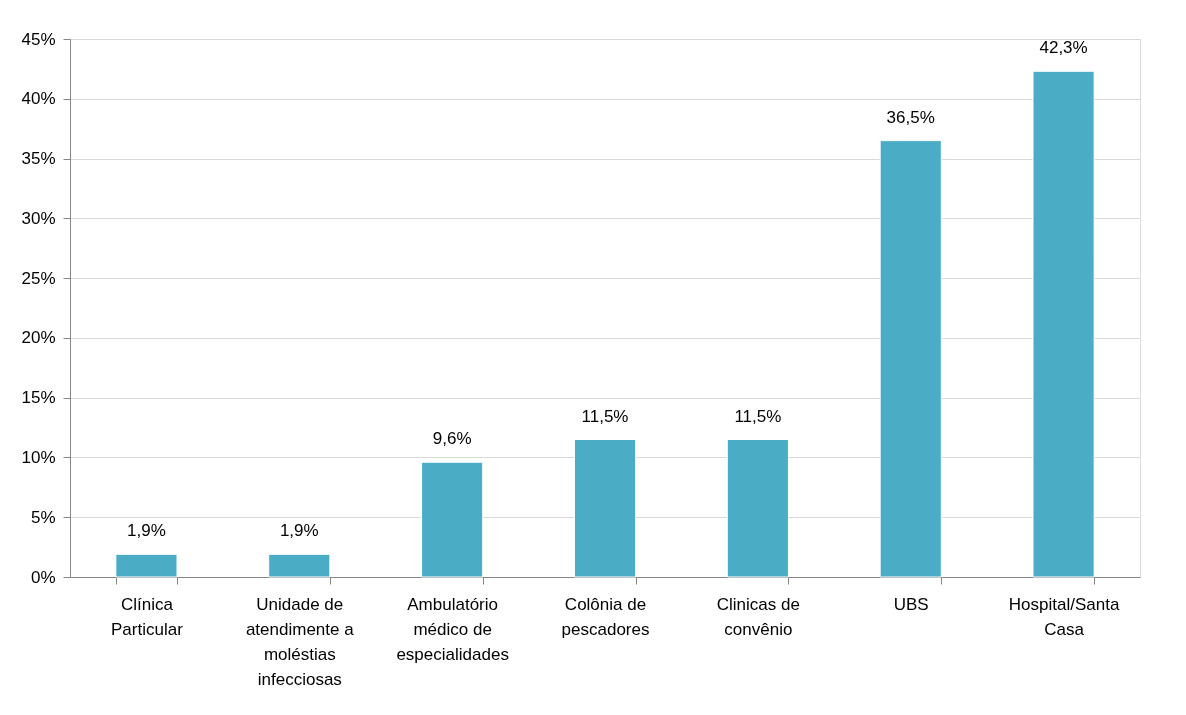 This screenshot has width=1186, height=715. What do you see at coordinates (147, 616) in the screenshot?
I see `x-tick-label: Clínica Particular` at bounding box center [147, 616].